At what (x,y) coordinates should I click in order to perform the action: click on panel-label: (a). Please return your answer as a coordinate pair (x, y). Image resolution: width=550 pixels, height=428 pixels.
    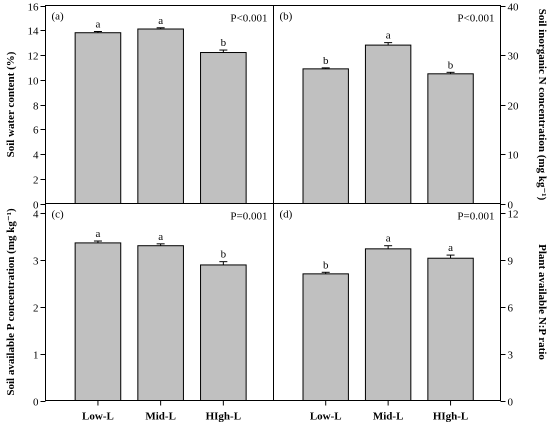
    Looking at the image, I should click on (58, 17).